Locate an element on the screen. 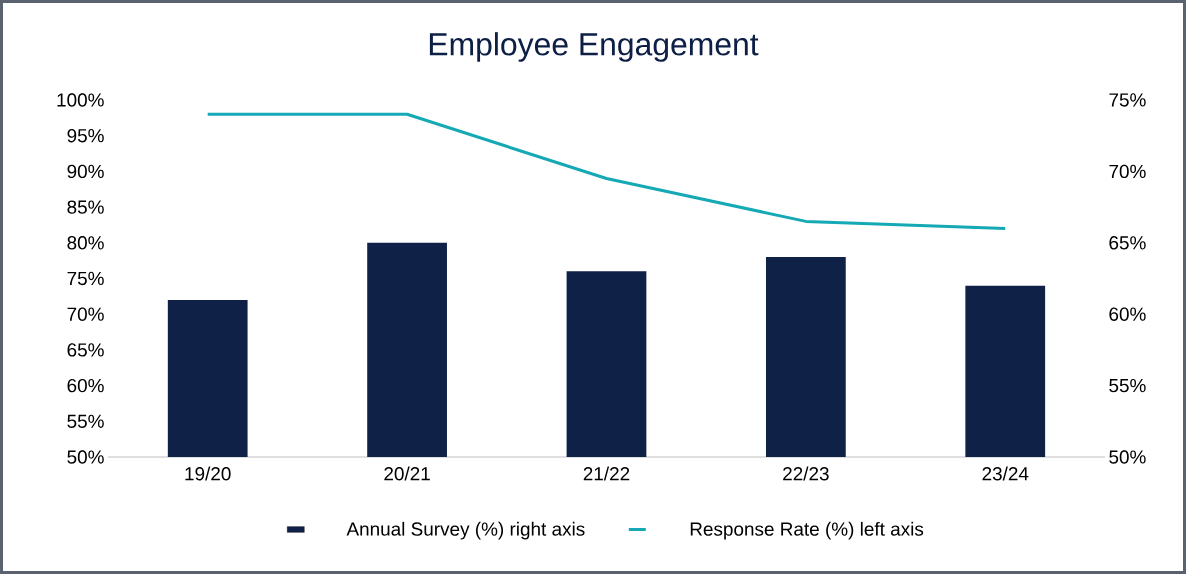 The image size is (1186, 574). y-tick-label: 60% is located at coordinates (85, 385).